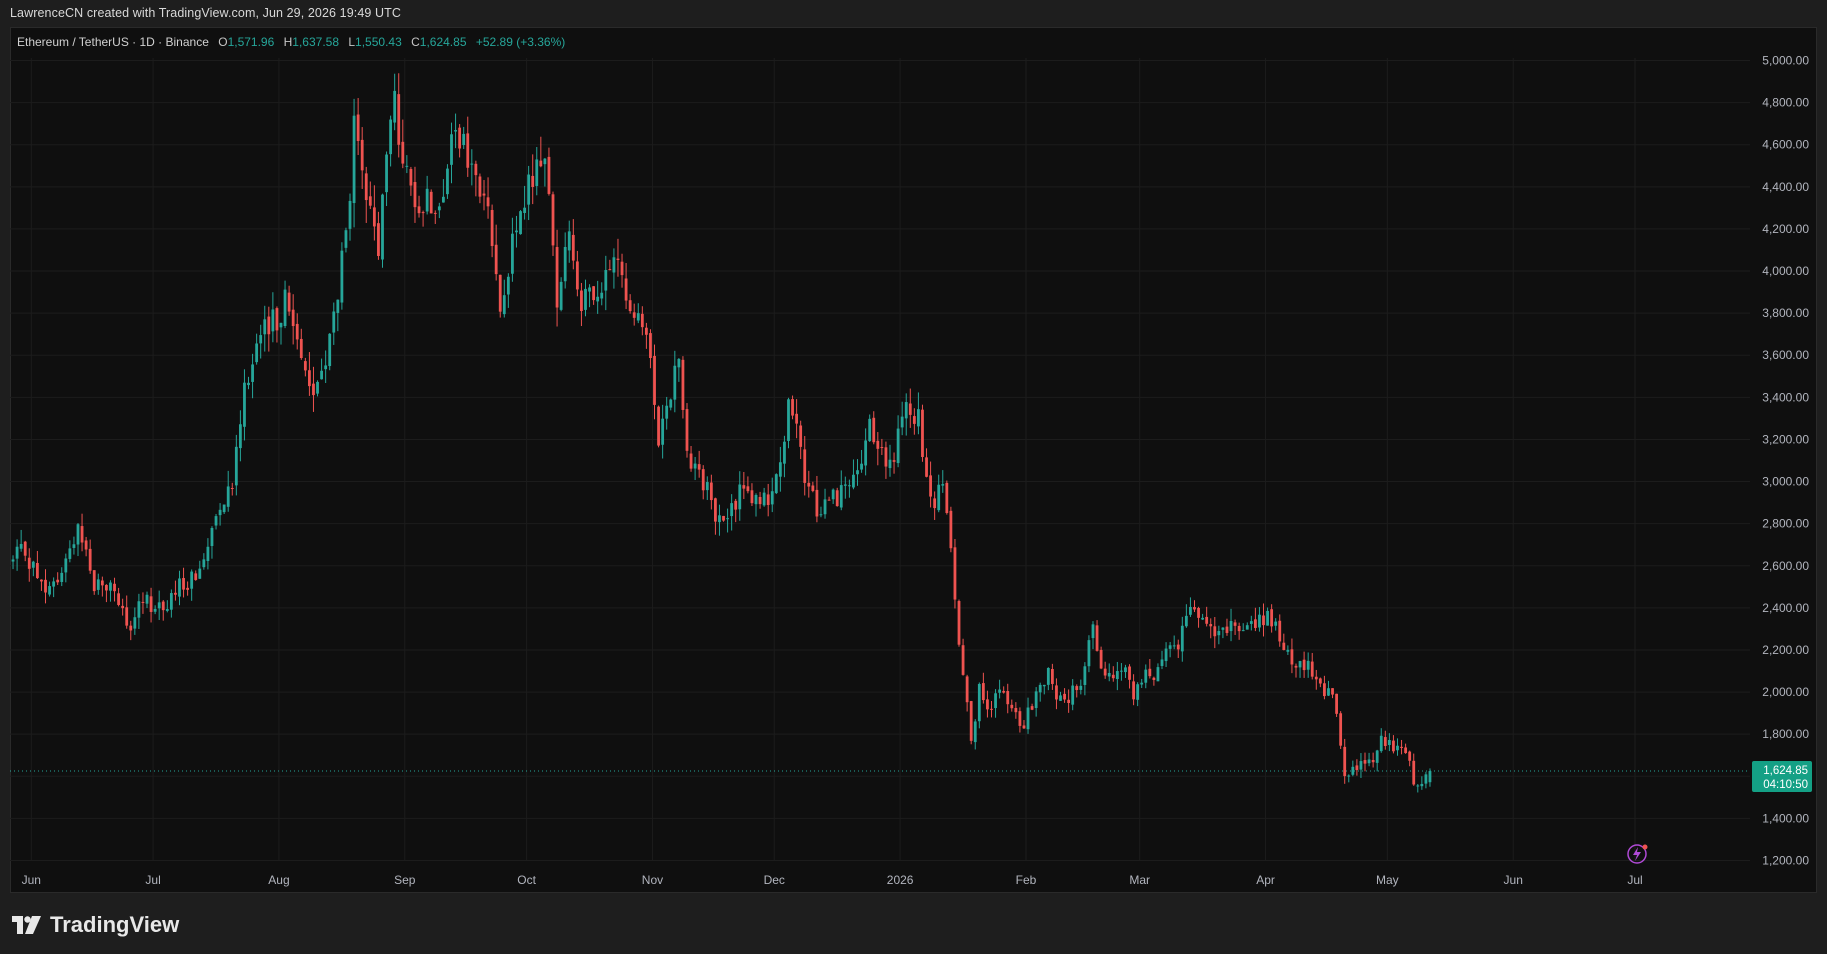 This screenshot has height=954, width=1827. Describe the element at coordinates (352, 42) in the screenshot. I see `low-label: L` at that location.